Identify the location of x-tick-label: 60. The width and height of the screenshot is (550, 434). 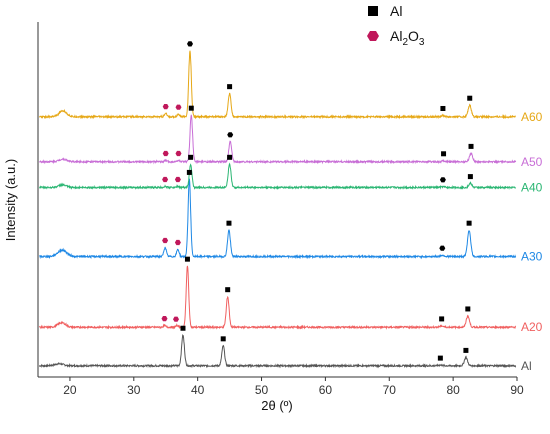
(326, 390).